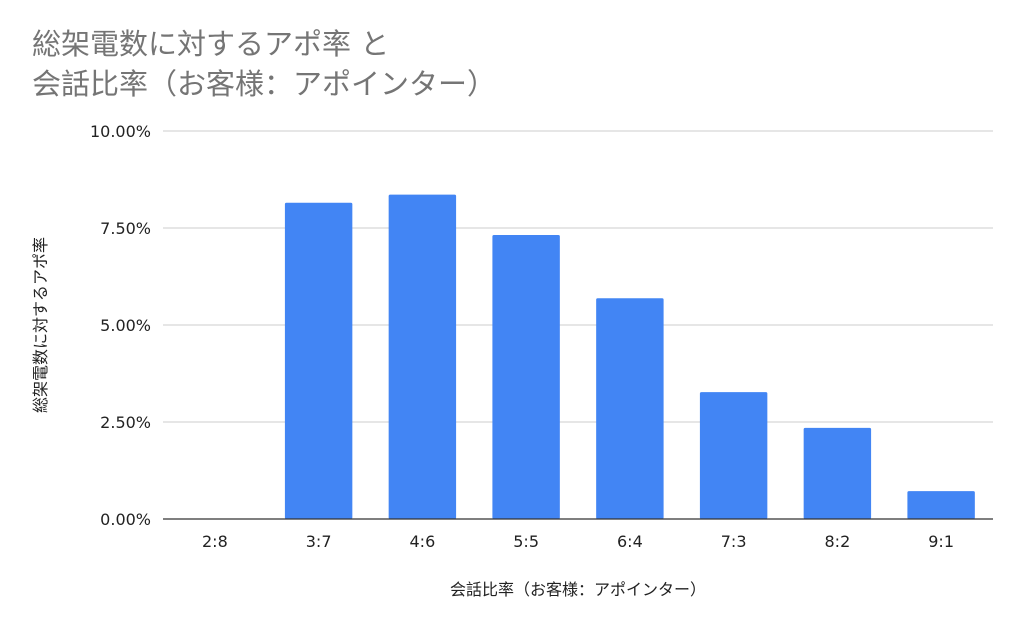 The image size is (1024, 633). What do you see at coordinates (125, 519) in the screenshot?
I see `y-tick-label: 0.00%` at bounding box center [125, 519].